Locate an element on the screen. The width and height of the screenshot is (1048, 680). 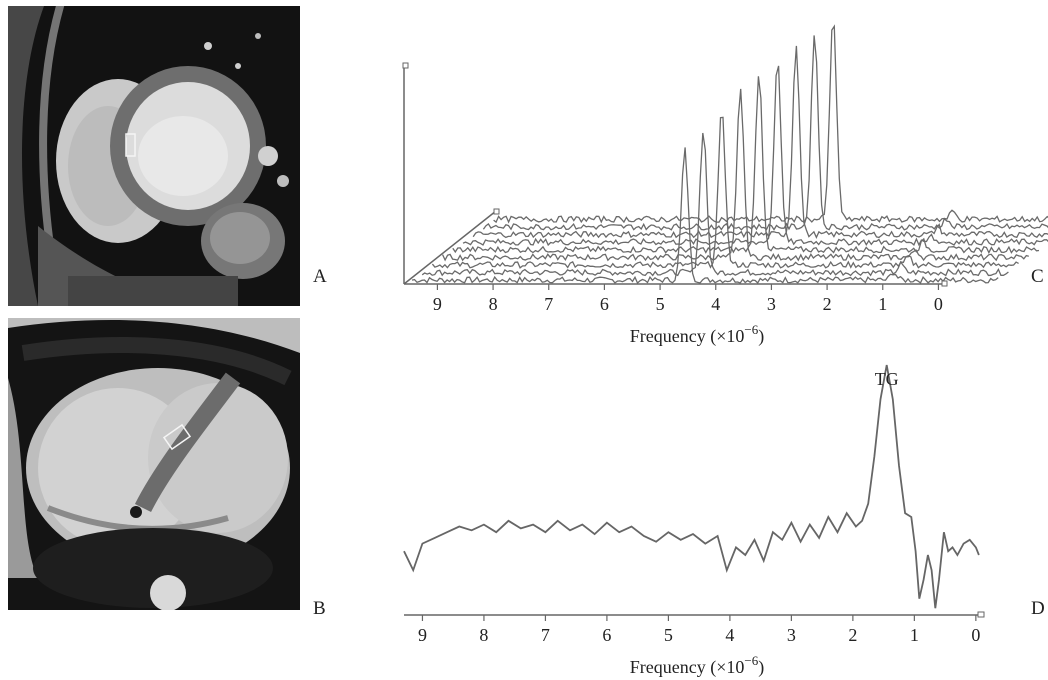
mri-short-axis-image is located at coordinates (154, 156).